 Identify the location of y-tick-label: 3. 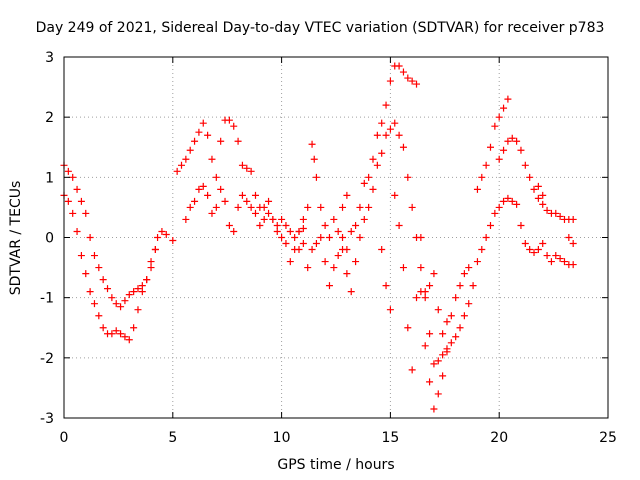
(49, 58).